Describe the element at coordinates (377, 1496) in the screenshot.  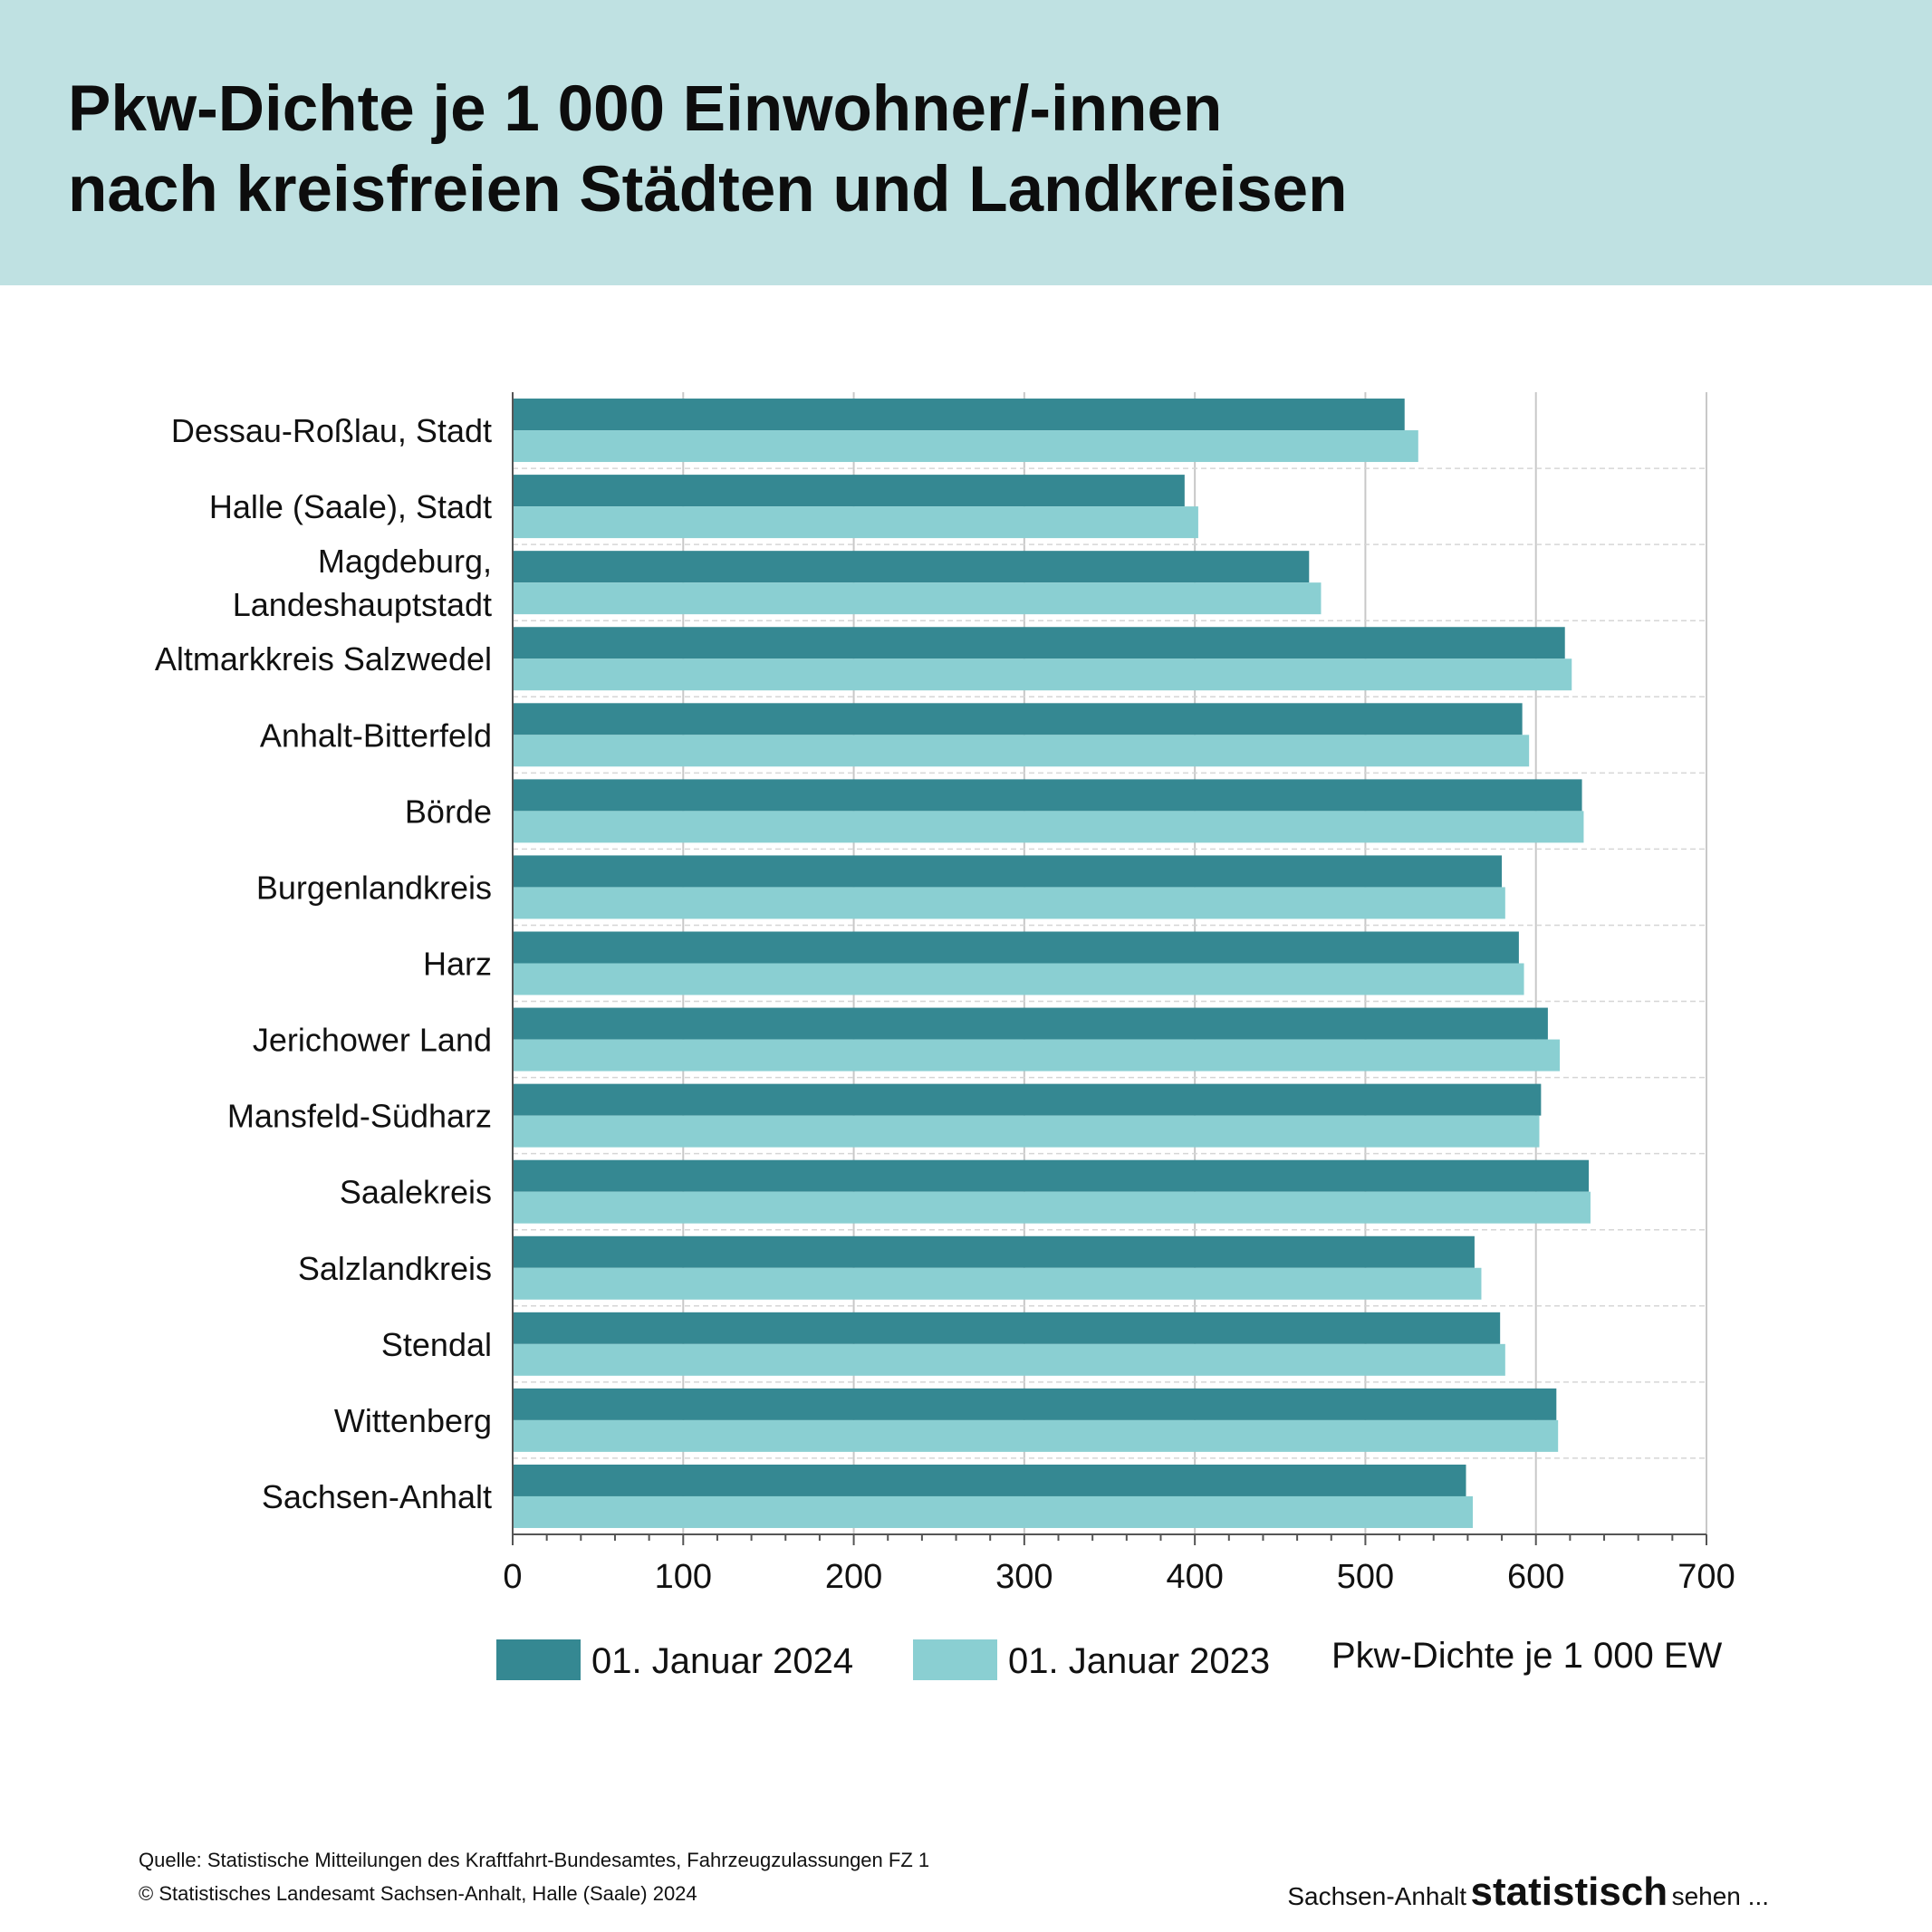
I see `category-label: Sachsen-Anhalt` at that location.